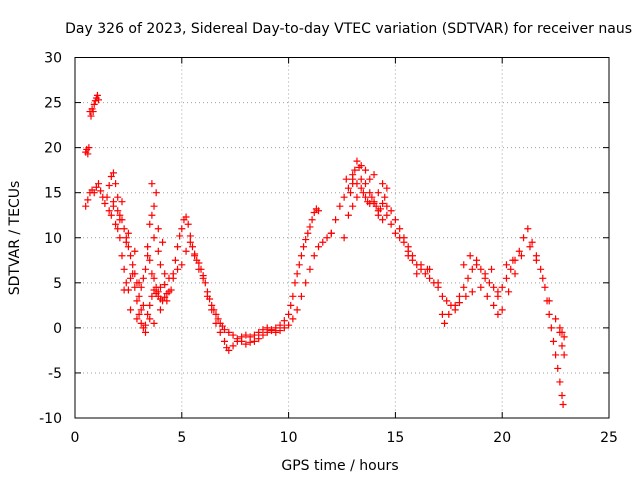 The height and width of the screenshot is (480, 640). Describe the element at coordinates (339, 466) in the screenshot. I see `x-axis-label: GPS time / hours` at that location.